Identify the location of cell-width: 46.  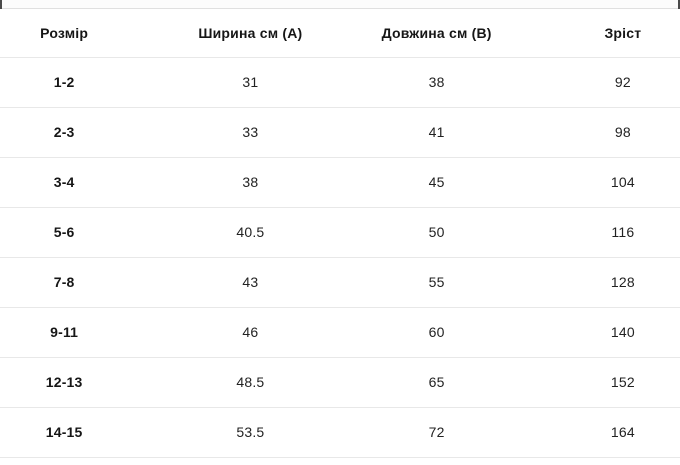
(250, 332).